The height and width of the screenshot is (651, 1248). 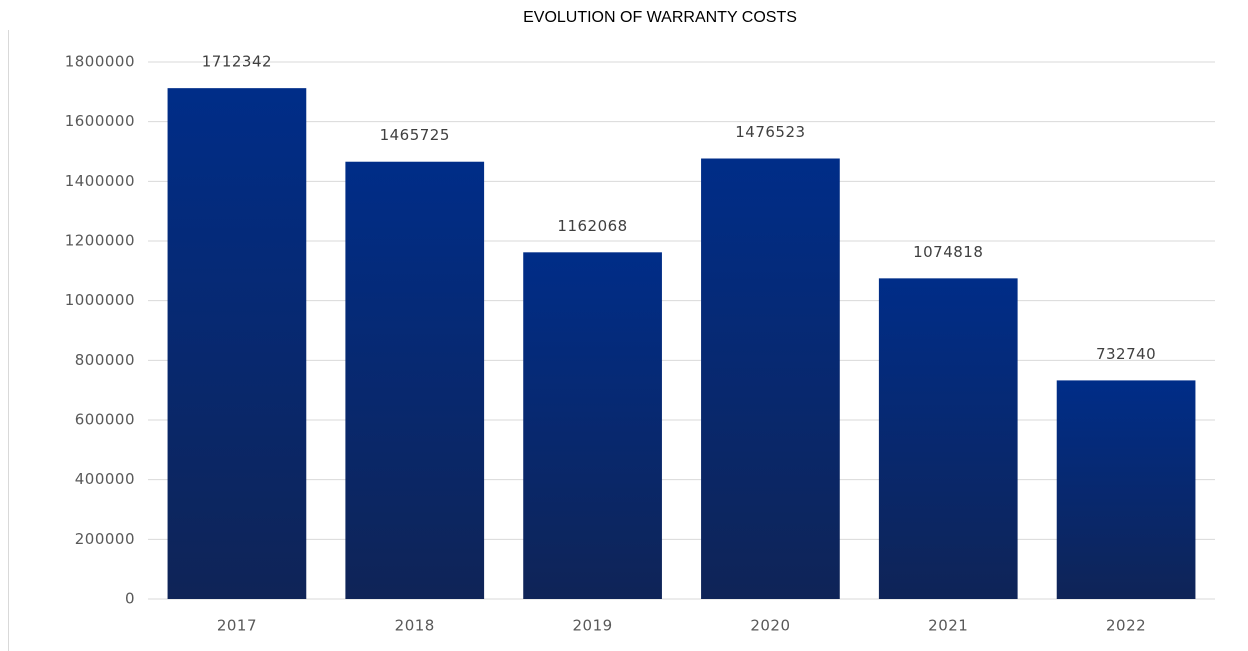 What do you see at coordinates (105, 539) in the screenshot?
I see `y-tick-label: 200000` at bounding box center [105, 539].